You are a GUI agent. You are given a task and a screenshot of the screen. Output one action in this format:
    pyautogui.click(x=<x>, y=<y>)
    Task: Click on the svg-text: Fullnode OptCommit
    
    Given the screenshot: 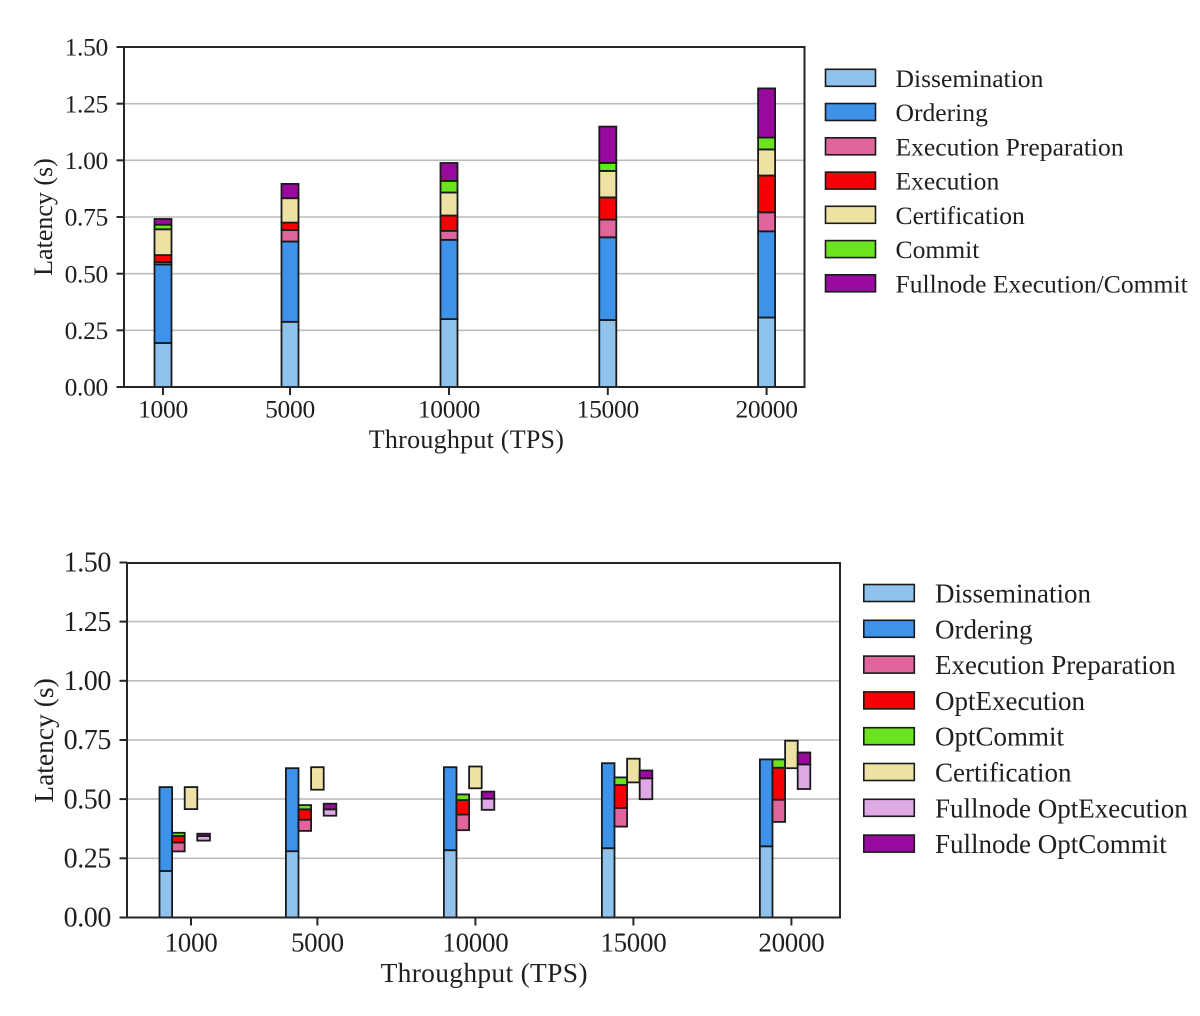 What is the action you would take?
    pyautogui.click(x=1051, y=844)
    